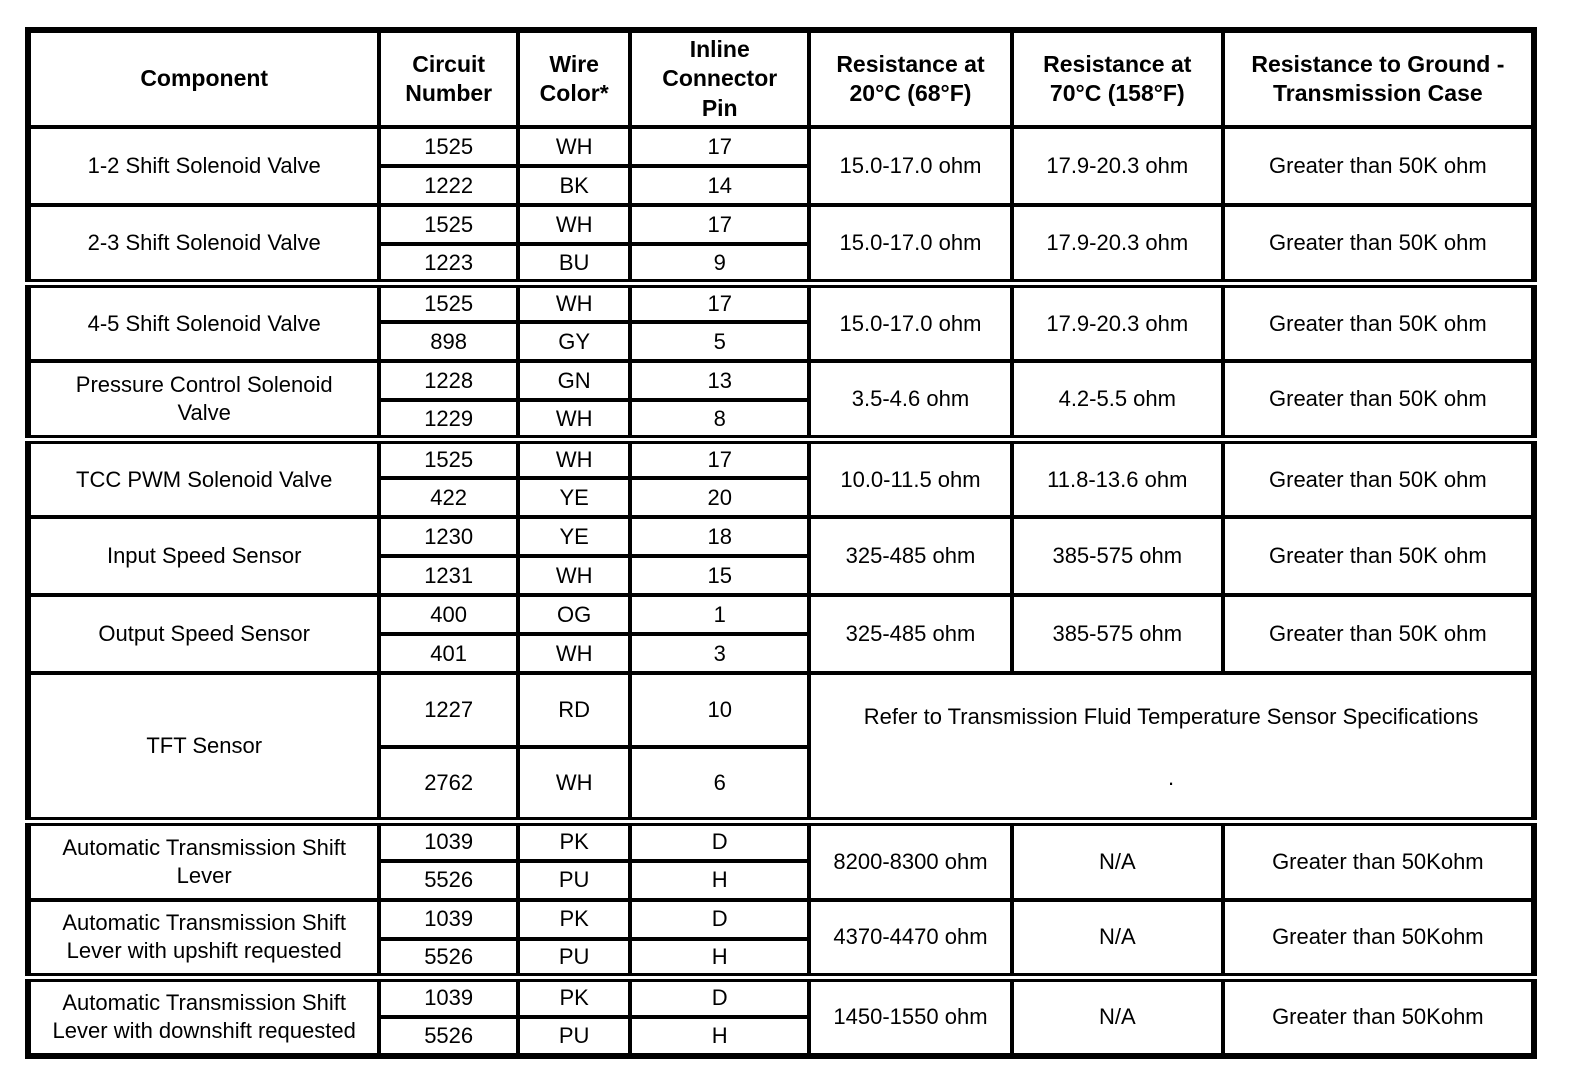 This screenshot has width=1584, height=1082. What do you see at coordinates (720, 342) in the screenshot?
I see `pin-cell: 5` at bounding box center [720, 342].